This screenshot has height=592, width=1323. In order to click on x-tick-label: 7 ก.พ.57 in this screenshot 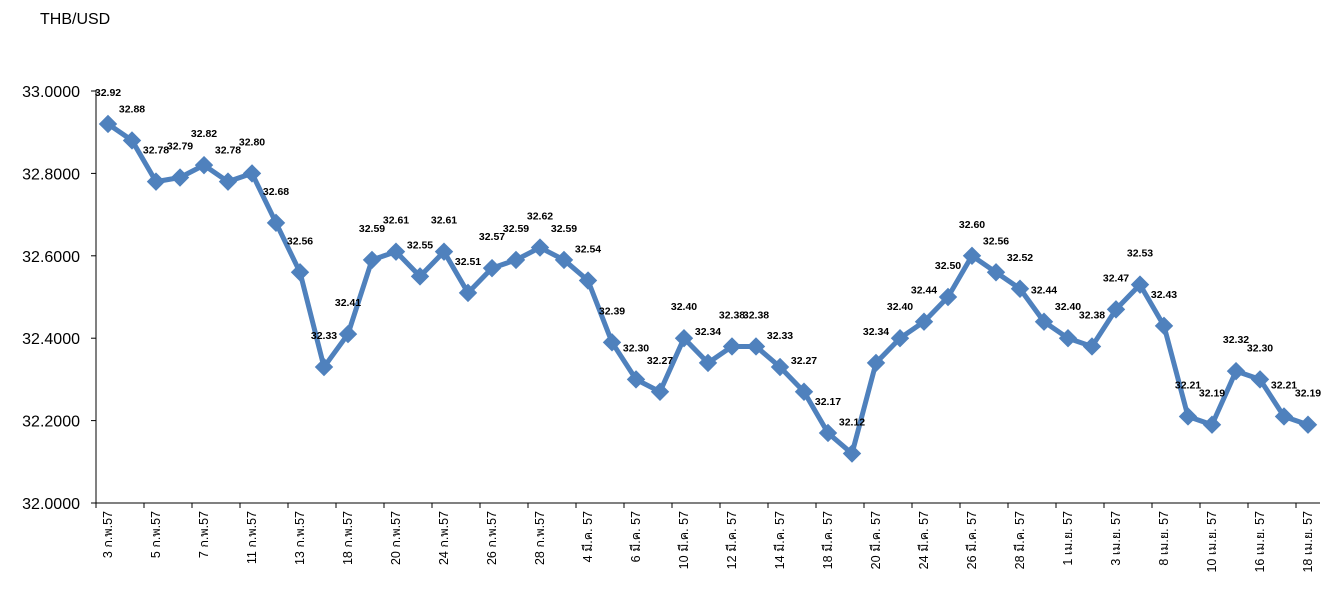, I will do `click(204, 534)`.